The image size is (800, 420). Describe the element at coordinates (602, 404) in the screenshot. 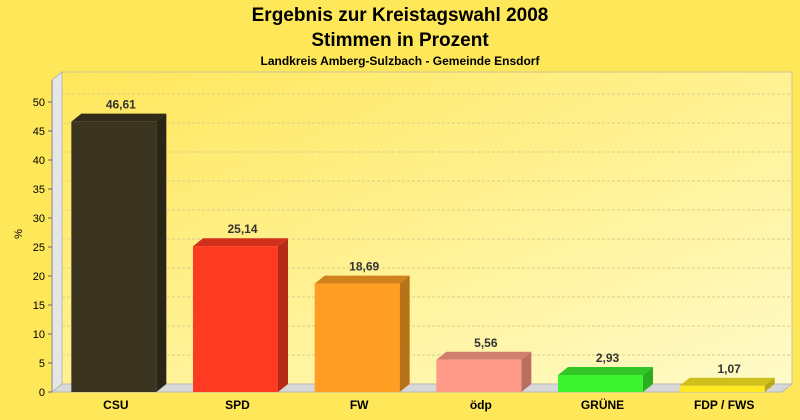

I see `x-tick-label: GRÜNE` at that location.